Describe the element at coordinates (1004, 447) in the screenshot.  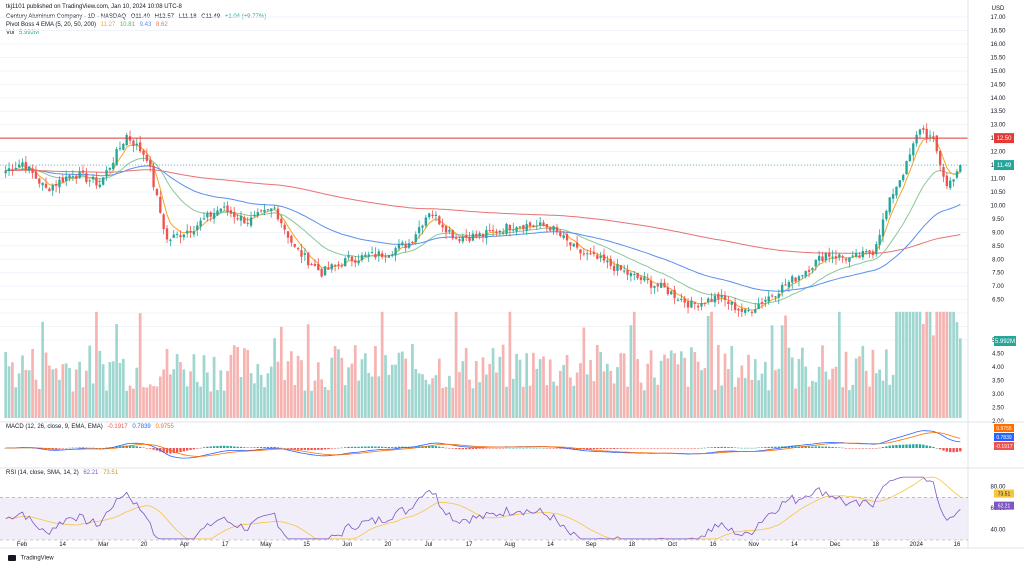
I see `macd-hist-tag-text: -0.1917` at that location.